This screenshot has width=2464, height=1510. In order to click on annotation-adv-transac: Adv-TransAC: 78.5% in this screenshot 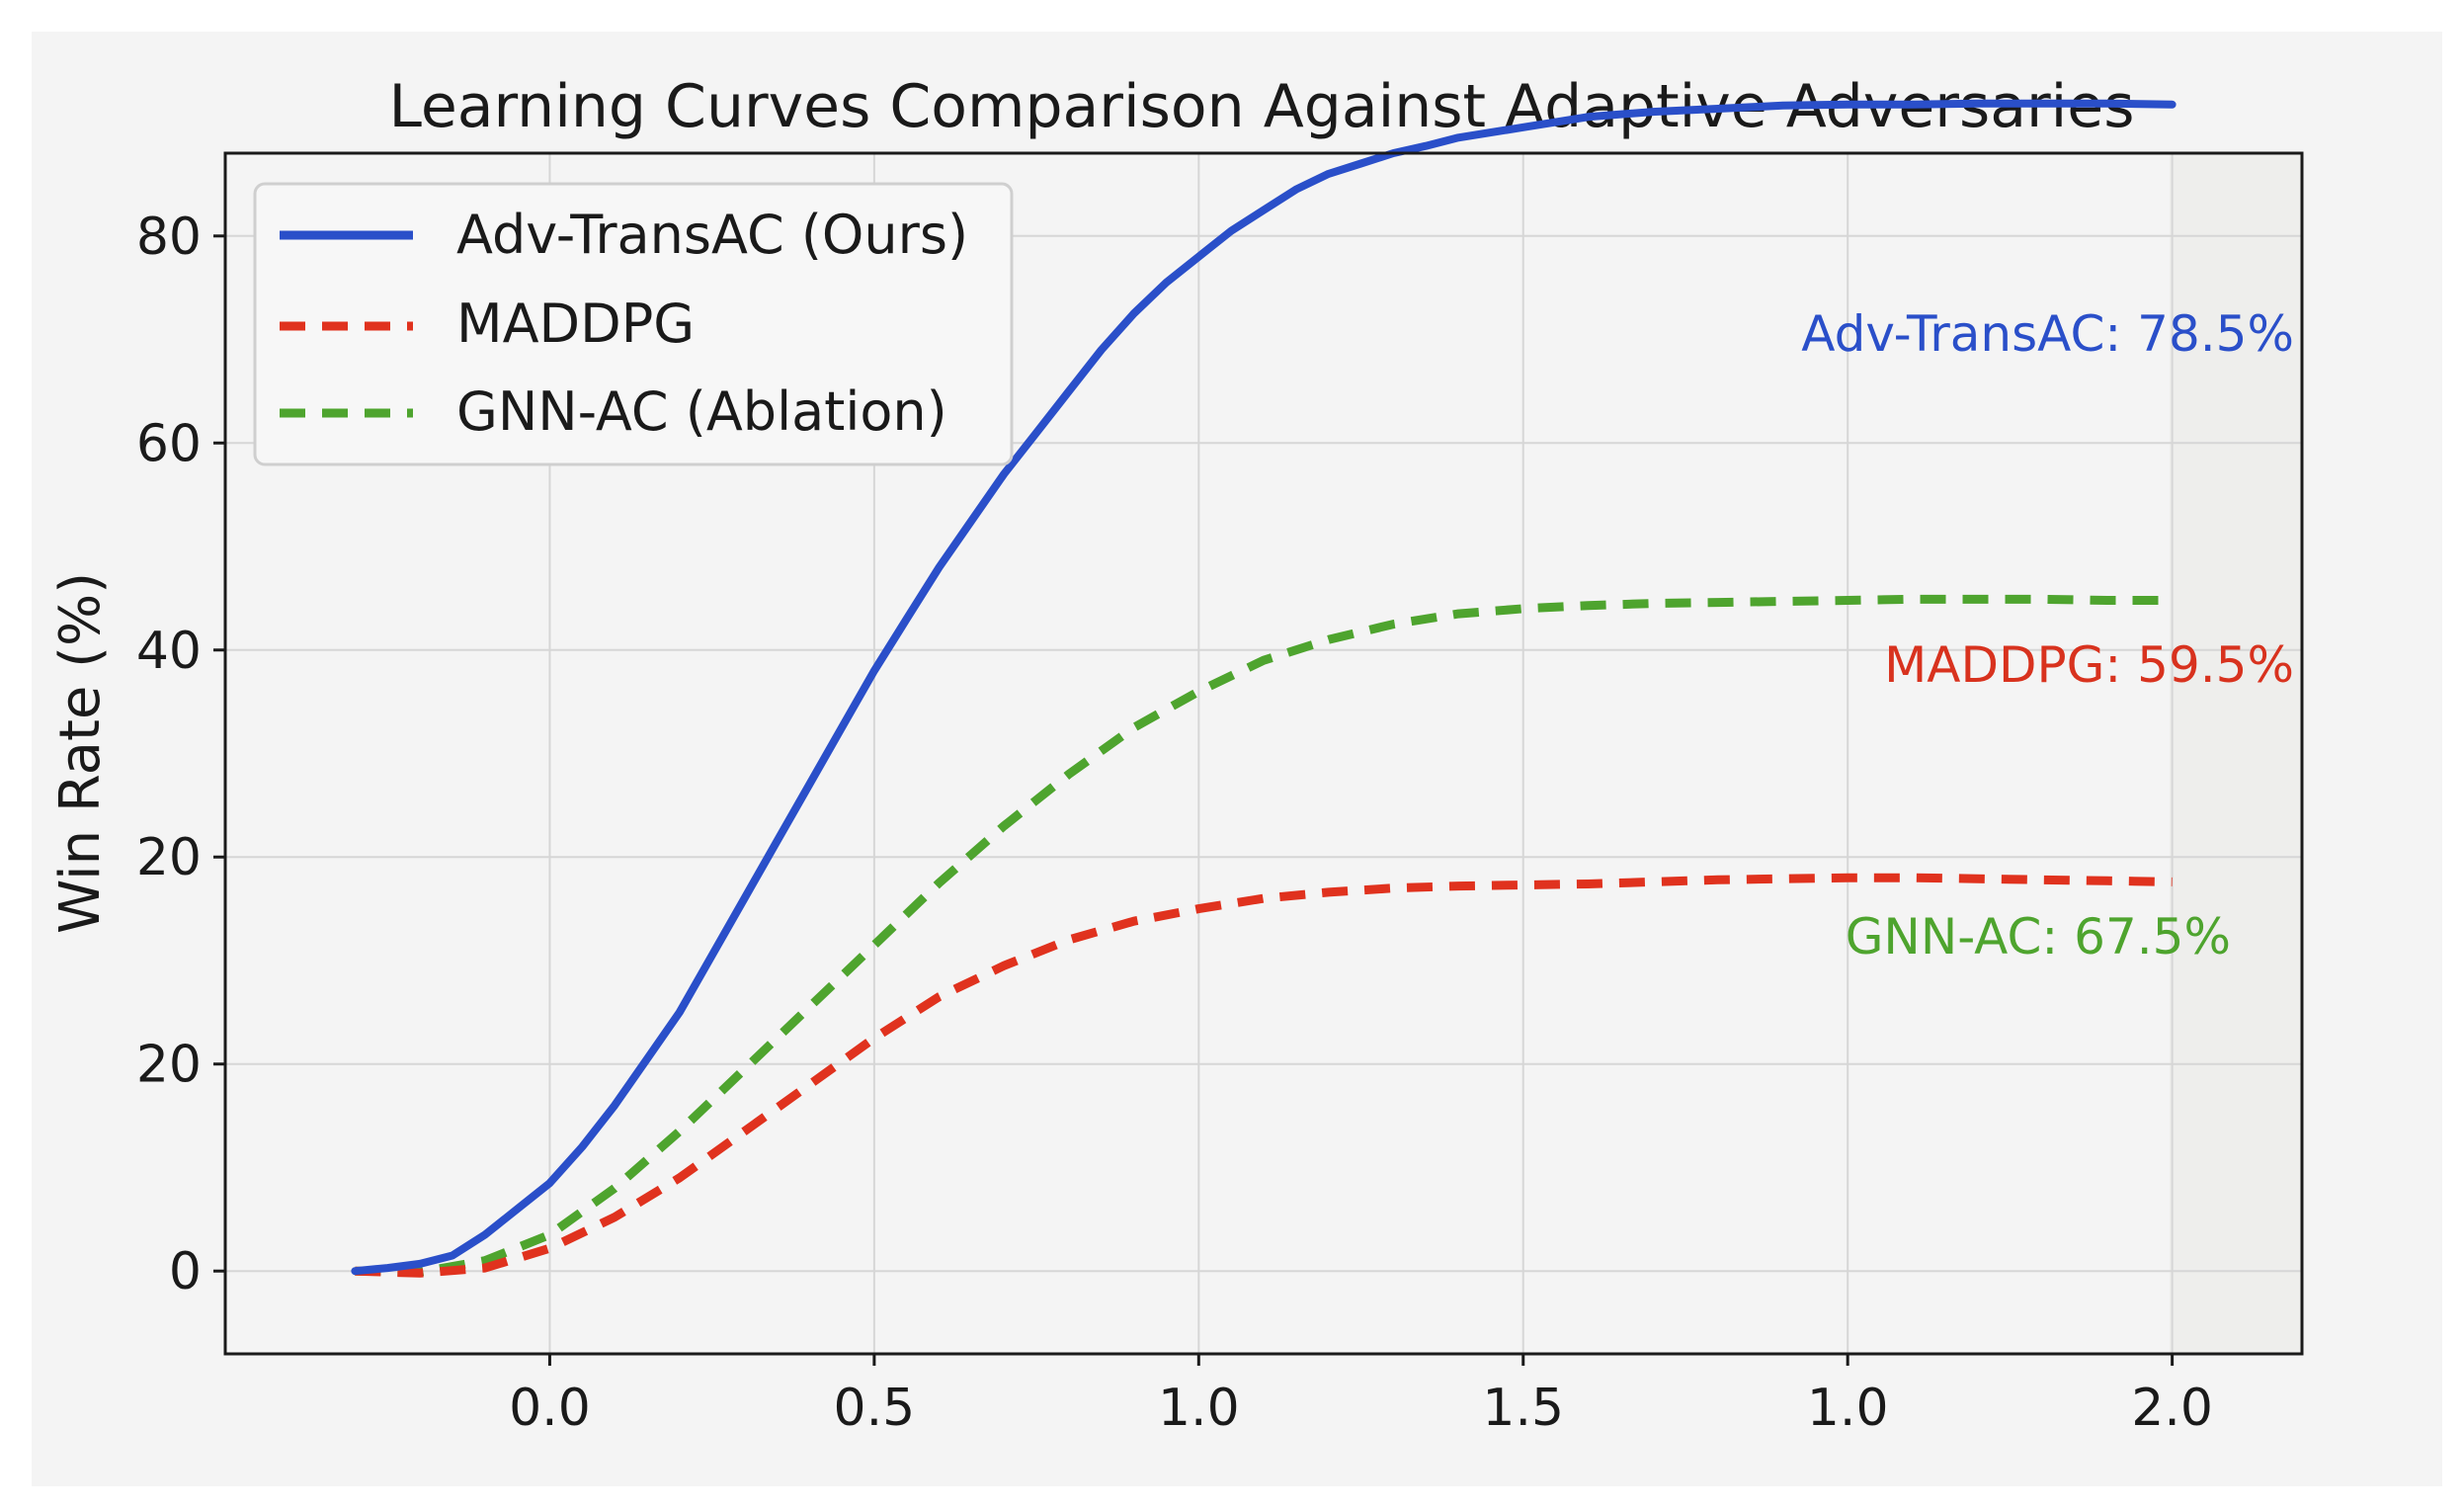, I will do `click(2048, 334)`.